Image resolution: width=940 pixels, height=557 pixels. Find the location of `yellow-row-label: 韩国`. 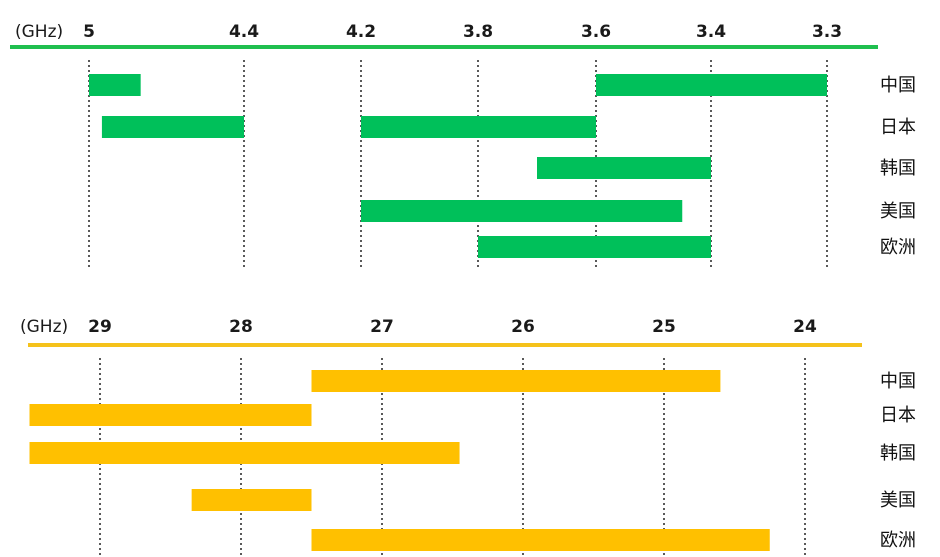

yellow-row-label: 韩国 is located at coordinates (898, 453).